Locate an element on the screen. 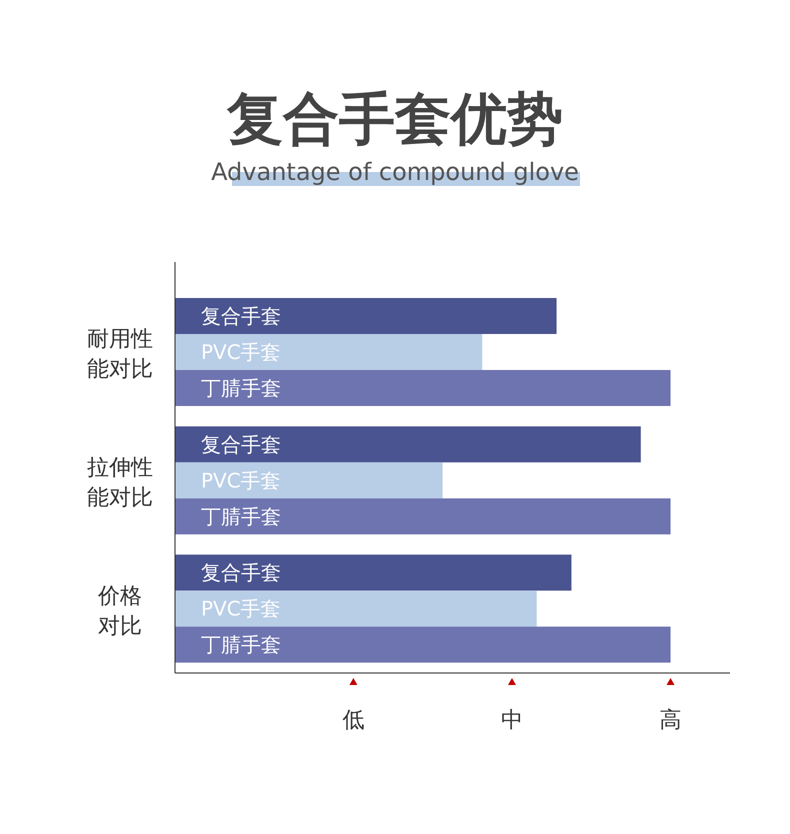 This screenshot has height=834, width=790. chart-subtitle: Advantage of compound glove is located at coordinates (395, 172).